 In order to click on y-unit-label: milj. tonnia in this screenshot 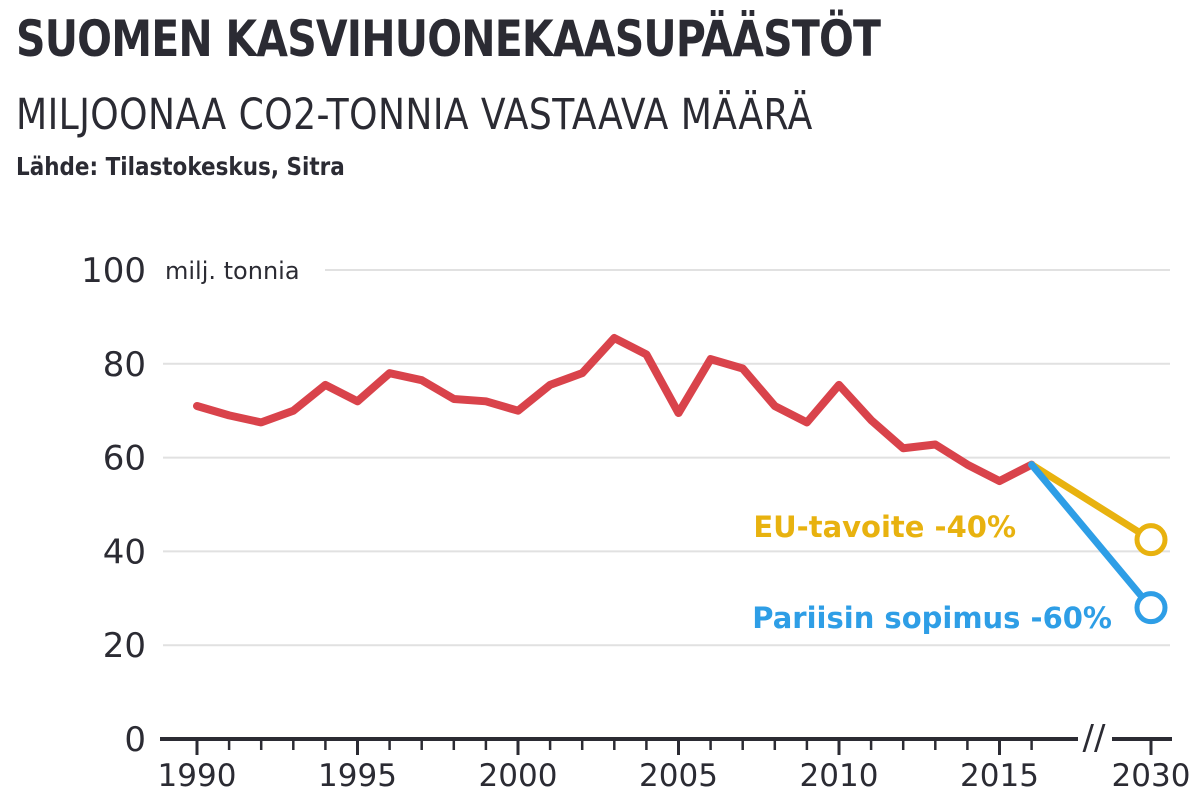, I will do `click(232, 271)`.